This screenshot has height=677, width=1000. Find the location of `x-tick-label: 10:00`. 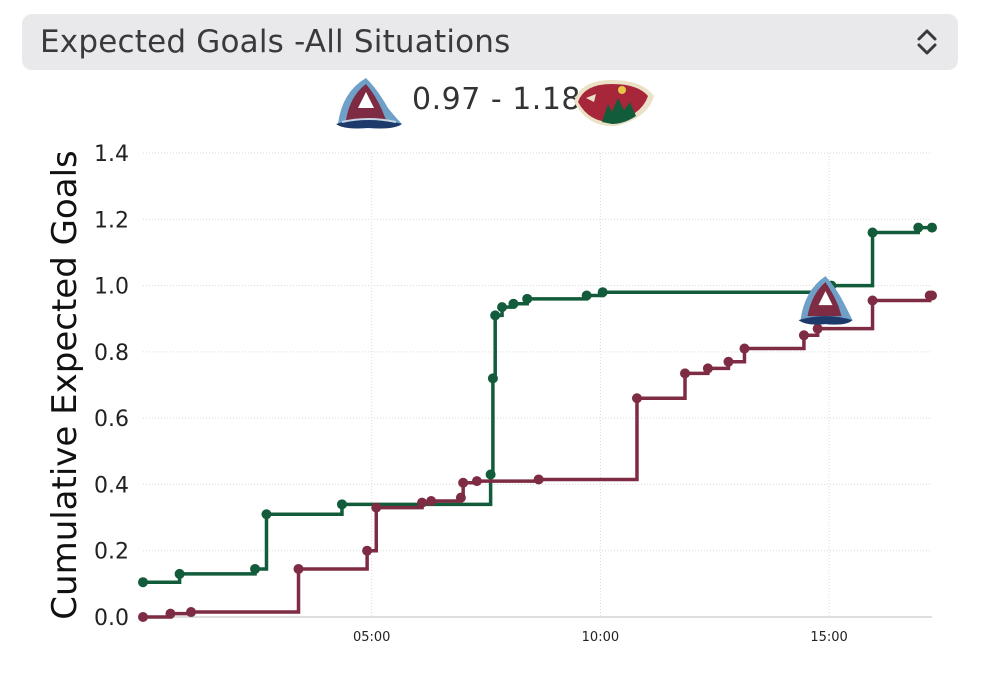

x-tick-label: 10:00 is located at coordinates (600, 637).